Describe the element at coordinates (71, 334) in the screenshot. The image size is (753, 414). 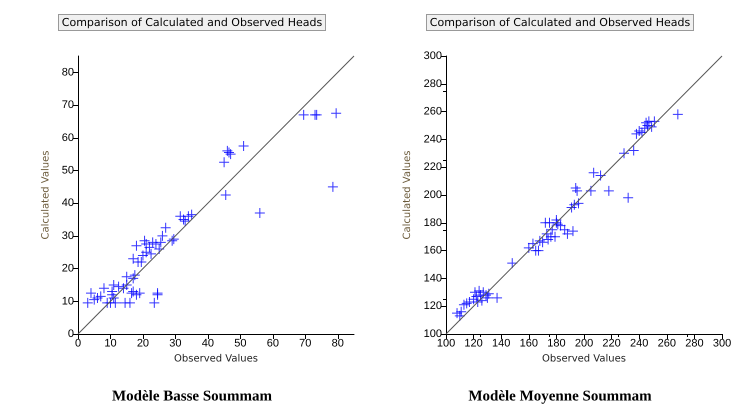
I see `y-tick-label: 0` at that location.